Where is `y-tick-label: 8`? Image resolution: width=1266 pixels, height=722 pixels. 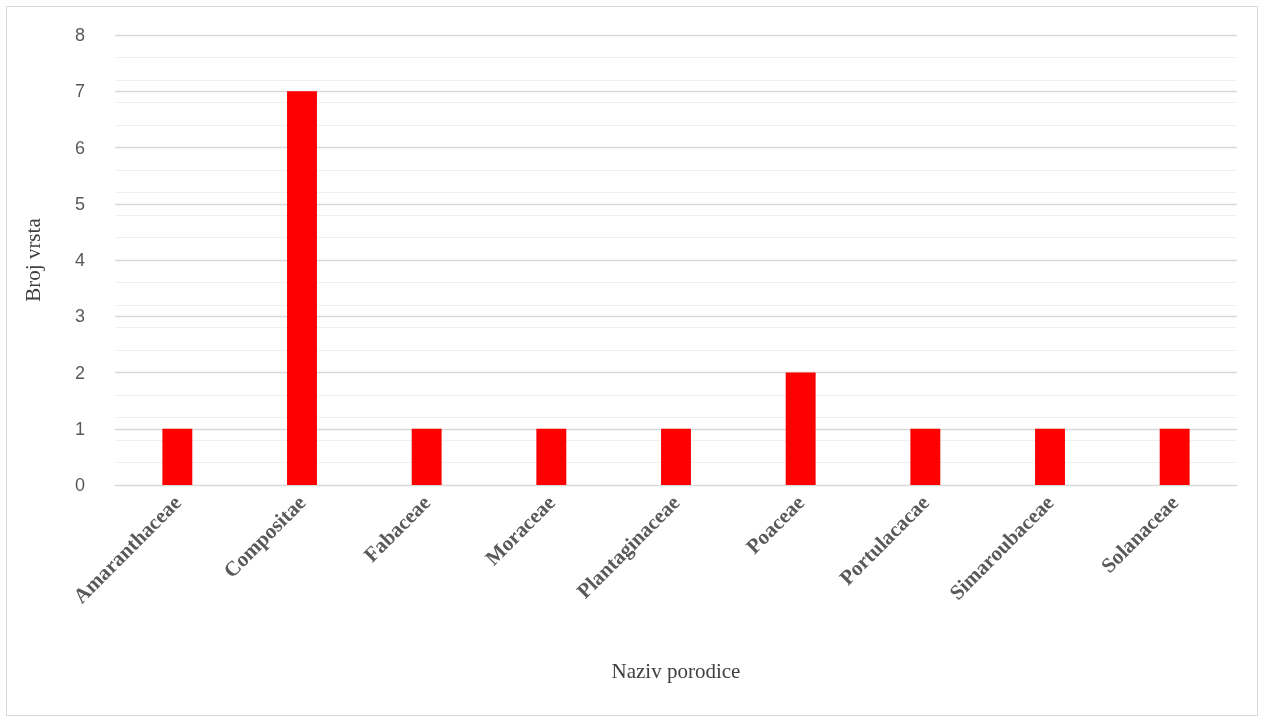
y-tick-label: 8 is located at coordinates (79, 35).